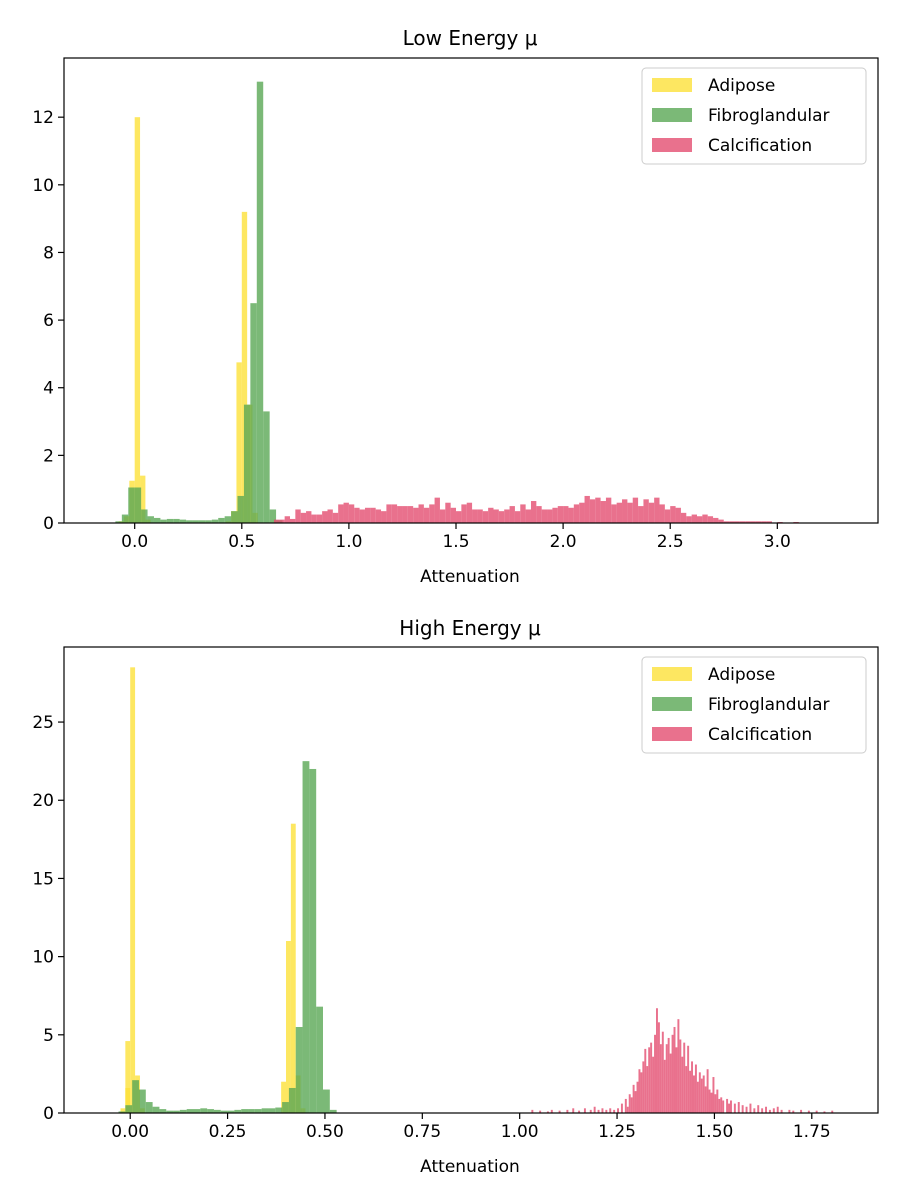 This screenshot has width=900, height=1200. I want to click on x-tick-label: 0.00, so click(130, 1132).